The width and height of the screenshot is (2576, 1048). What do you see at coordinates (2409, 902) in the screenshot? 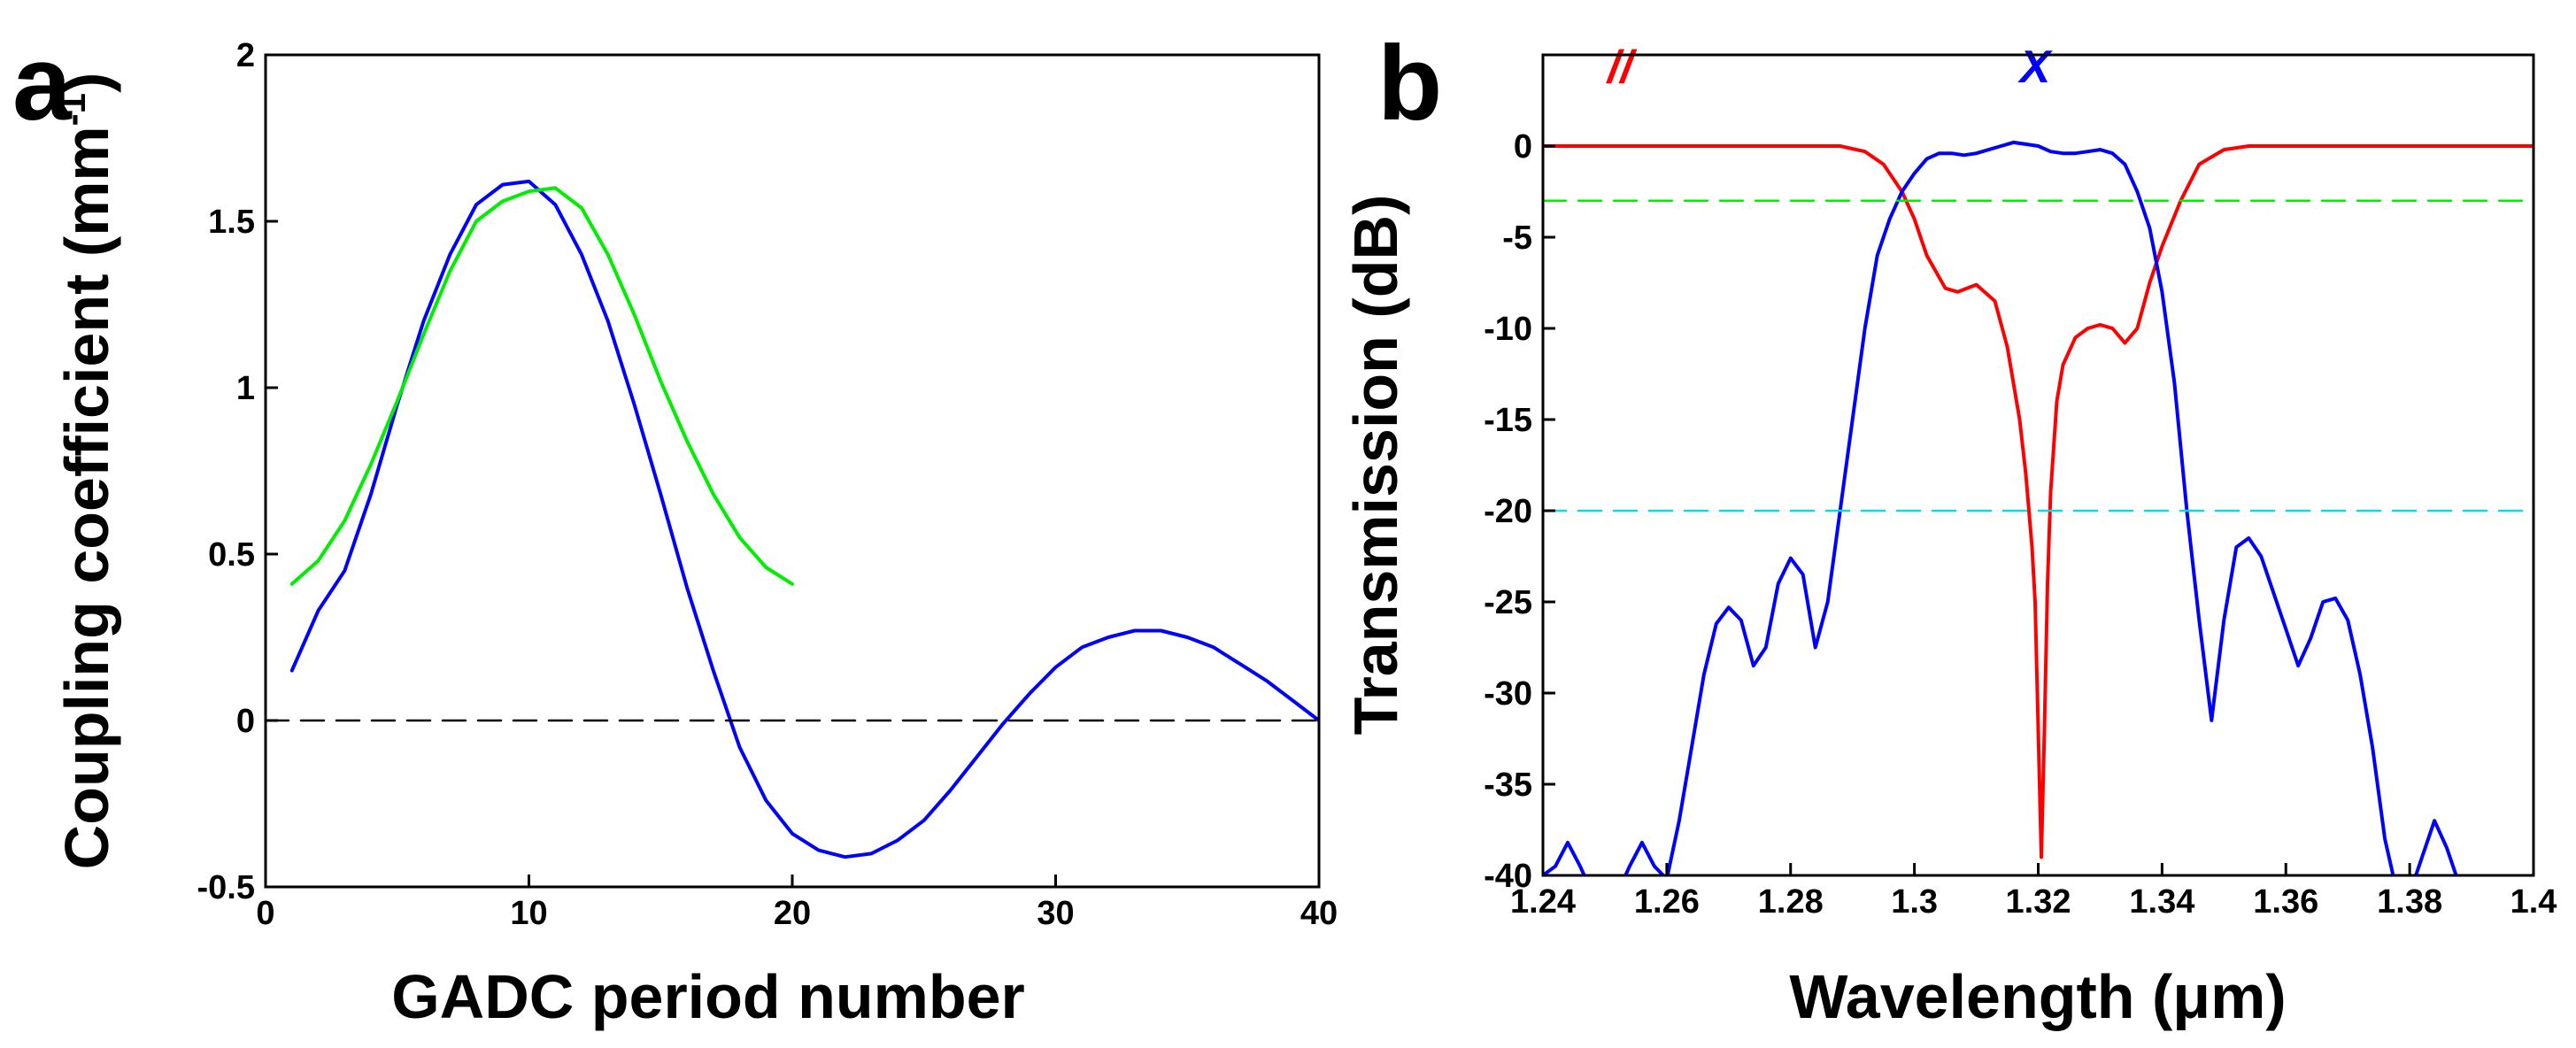
I see `panel-b-x-tick-label: 1.38` at bounding box center [2409, 902].